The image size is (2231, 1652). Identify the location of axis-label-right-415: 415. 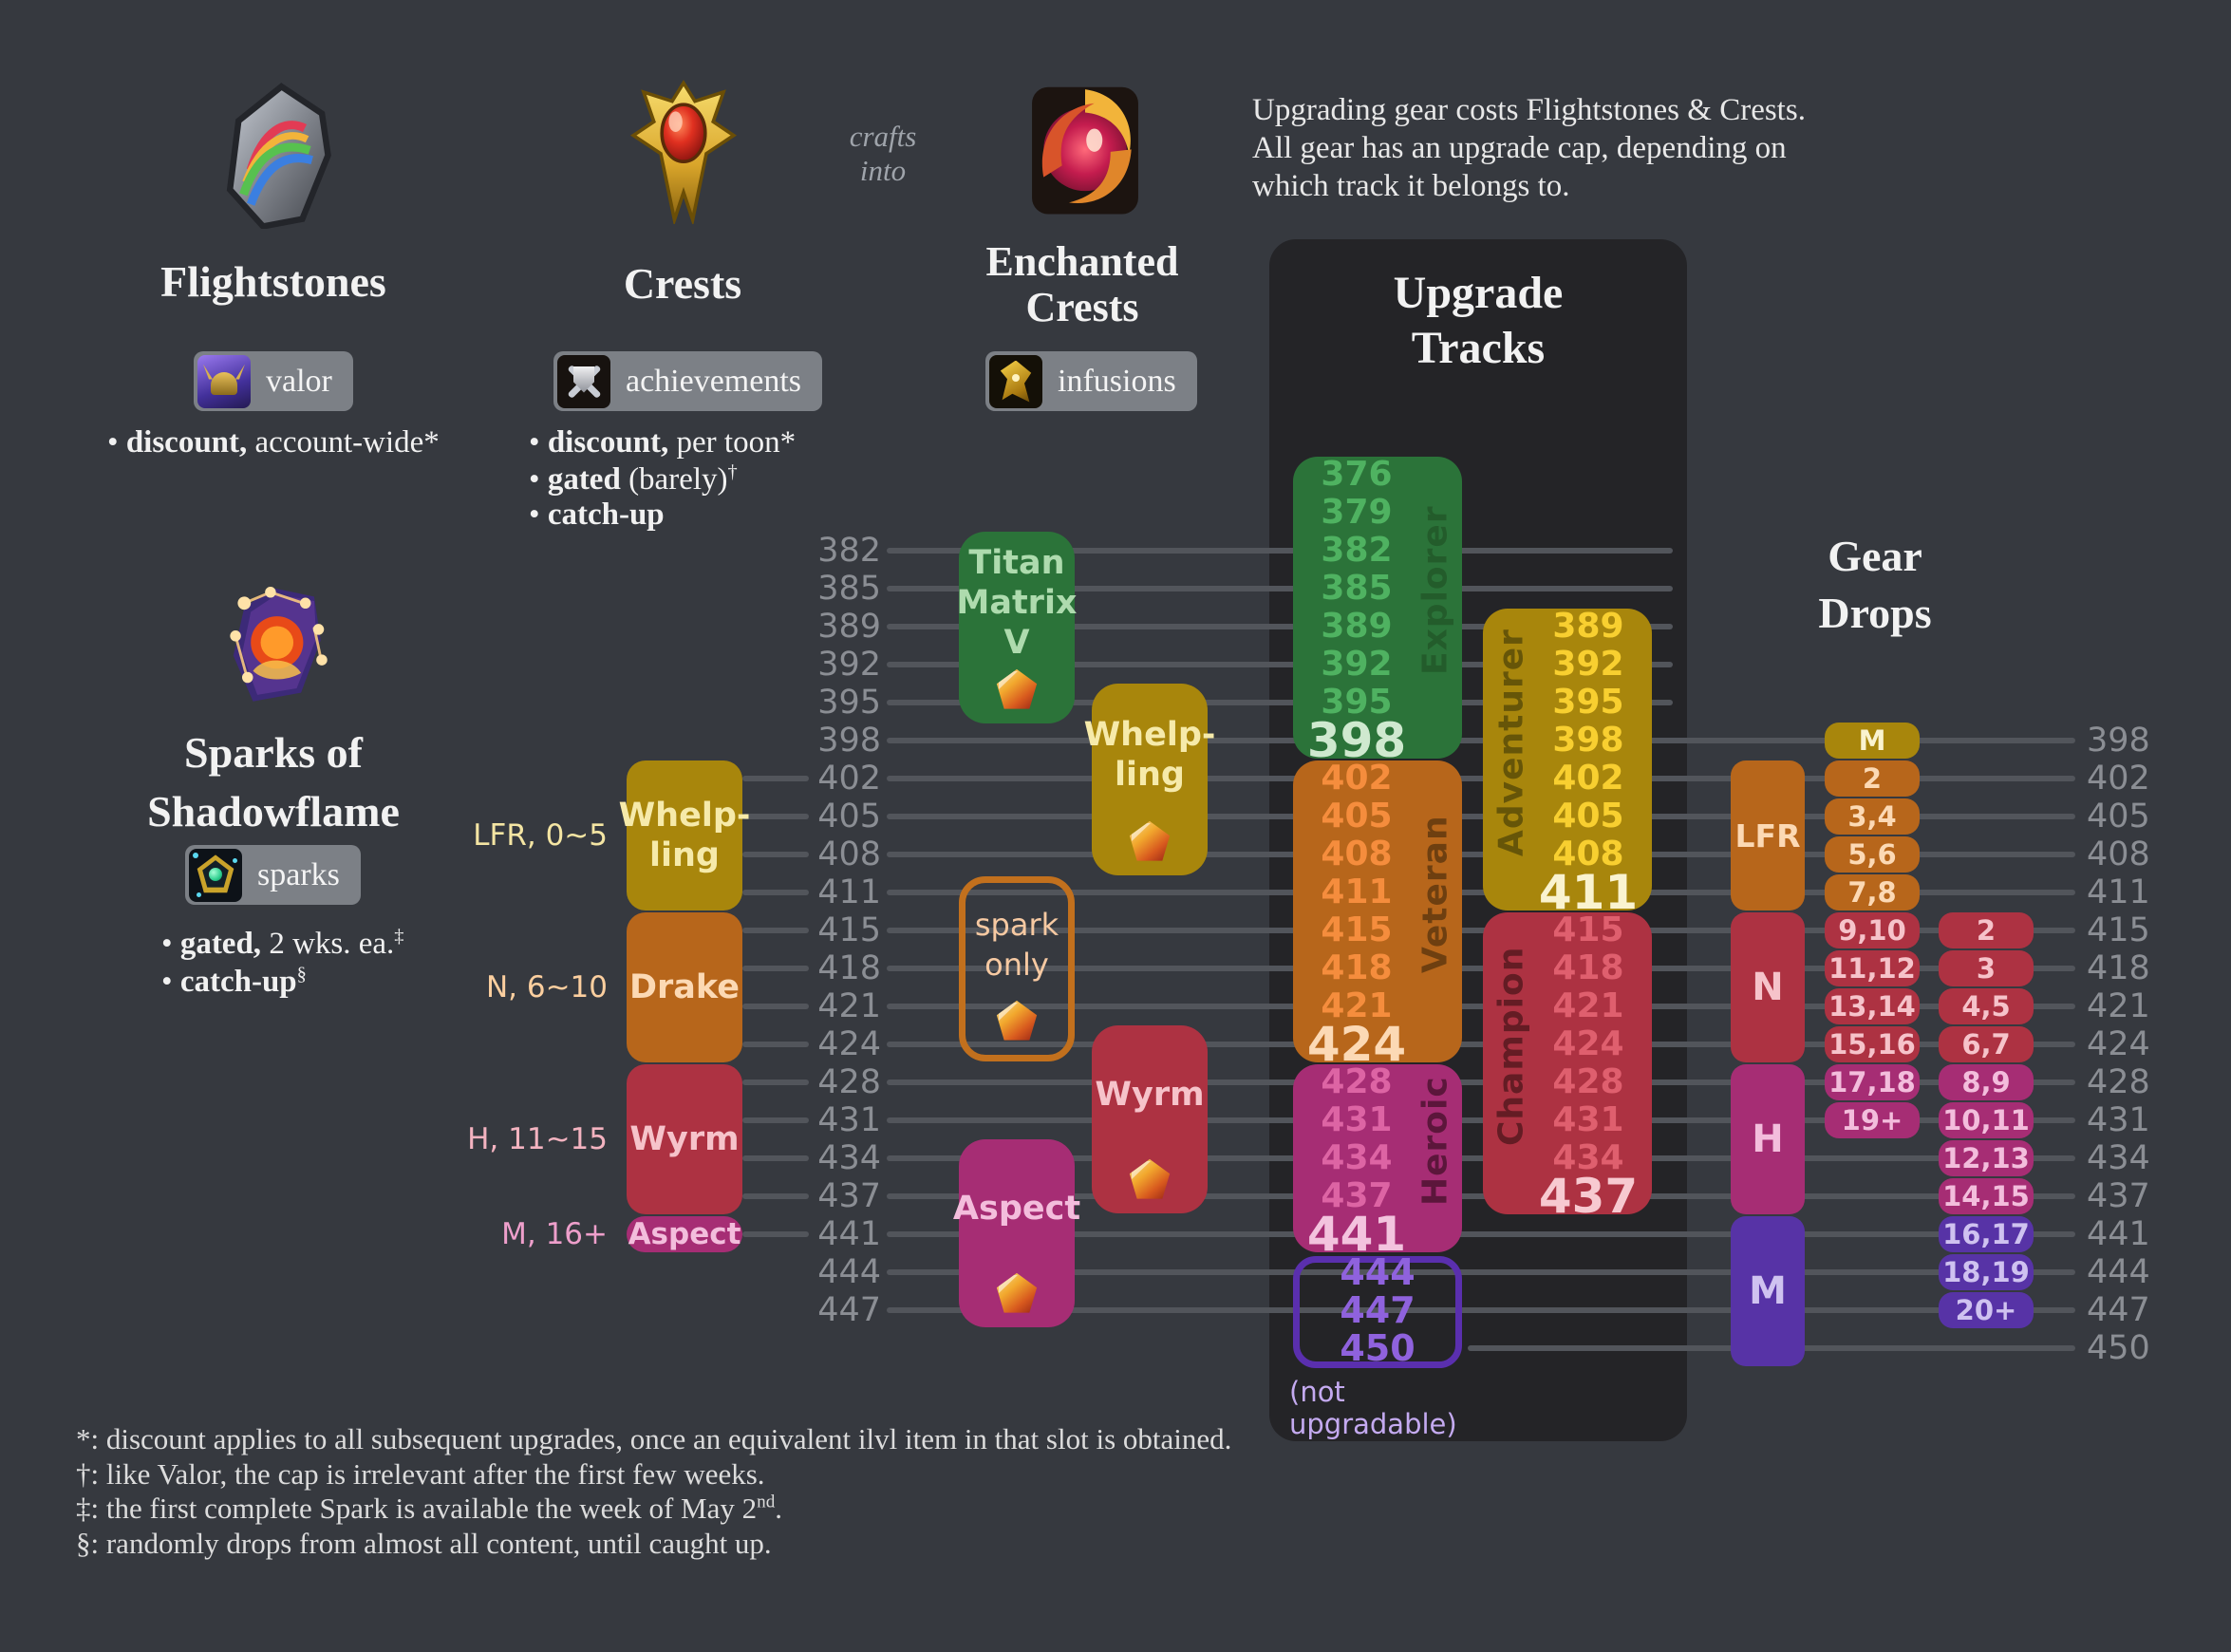
(2118, 930).